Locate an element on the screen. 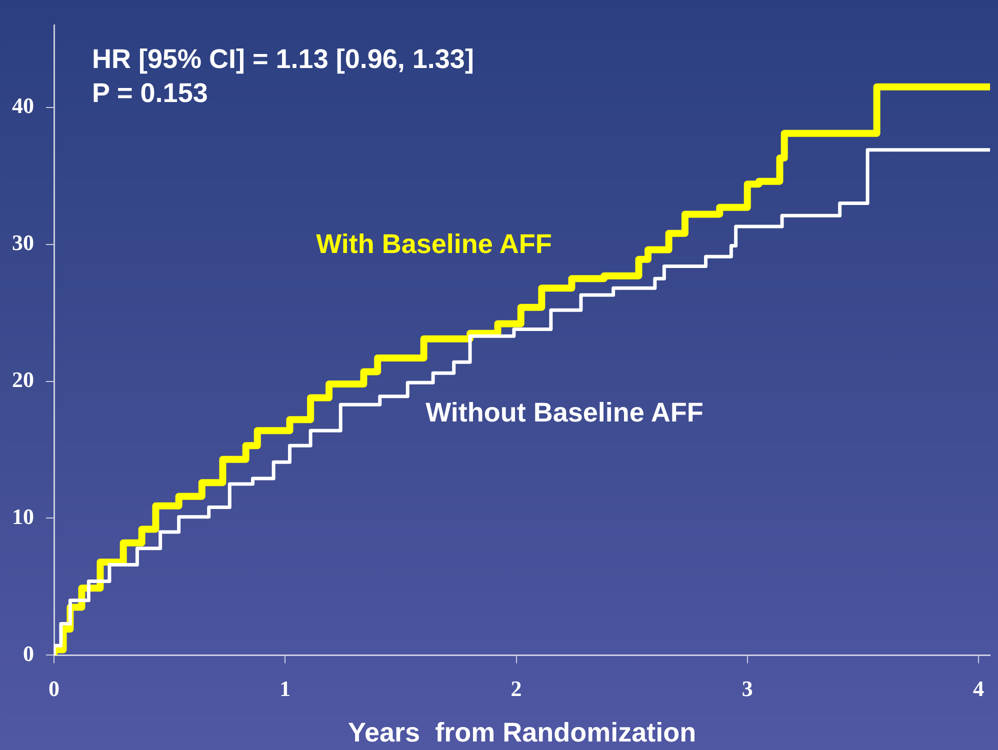 The height and width of the screenshot is (750, 998). x-tick-label: 0 is located at coordinates (54, 689).